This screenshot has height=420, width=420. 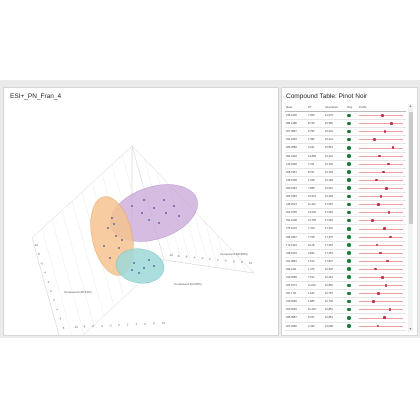 What do you see at coordinates (345, 164) in the screenshot?
I see `table-row: 415.0496 7.311 16,149` at bounding box center [345, 164].